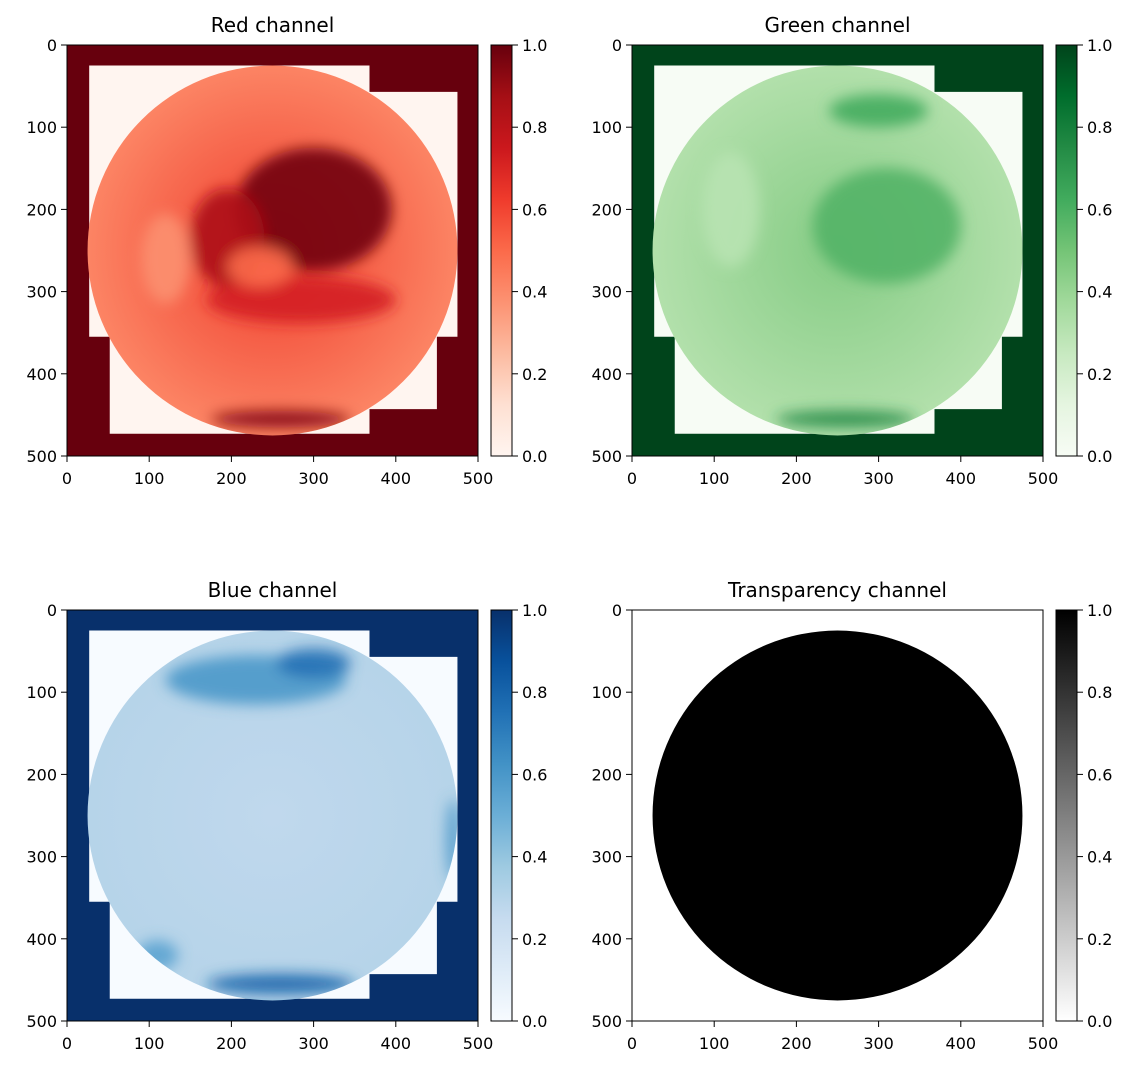 Image resolution: width=1138 pixels, height=1069 pixels. Describe the element at coordinates (837, 25) in the screenshot. I see `chart-title: Green channel` at that location.